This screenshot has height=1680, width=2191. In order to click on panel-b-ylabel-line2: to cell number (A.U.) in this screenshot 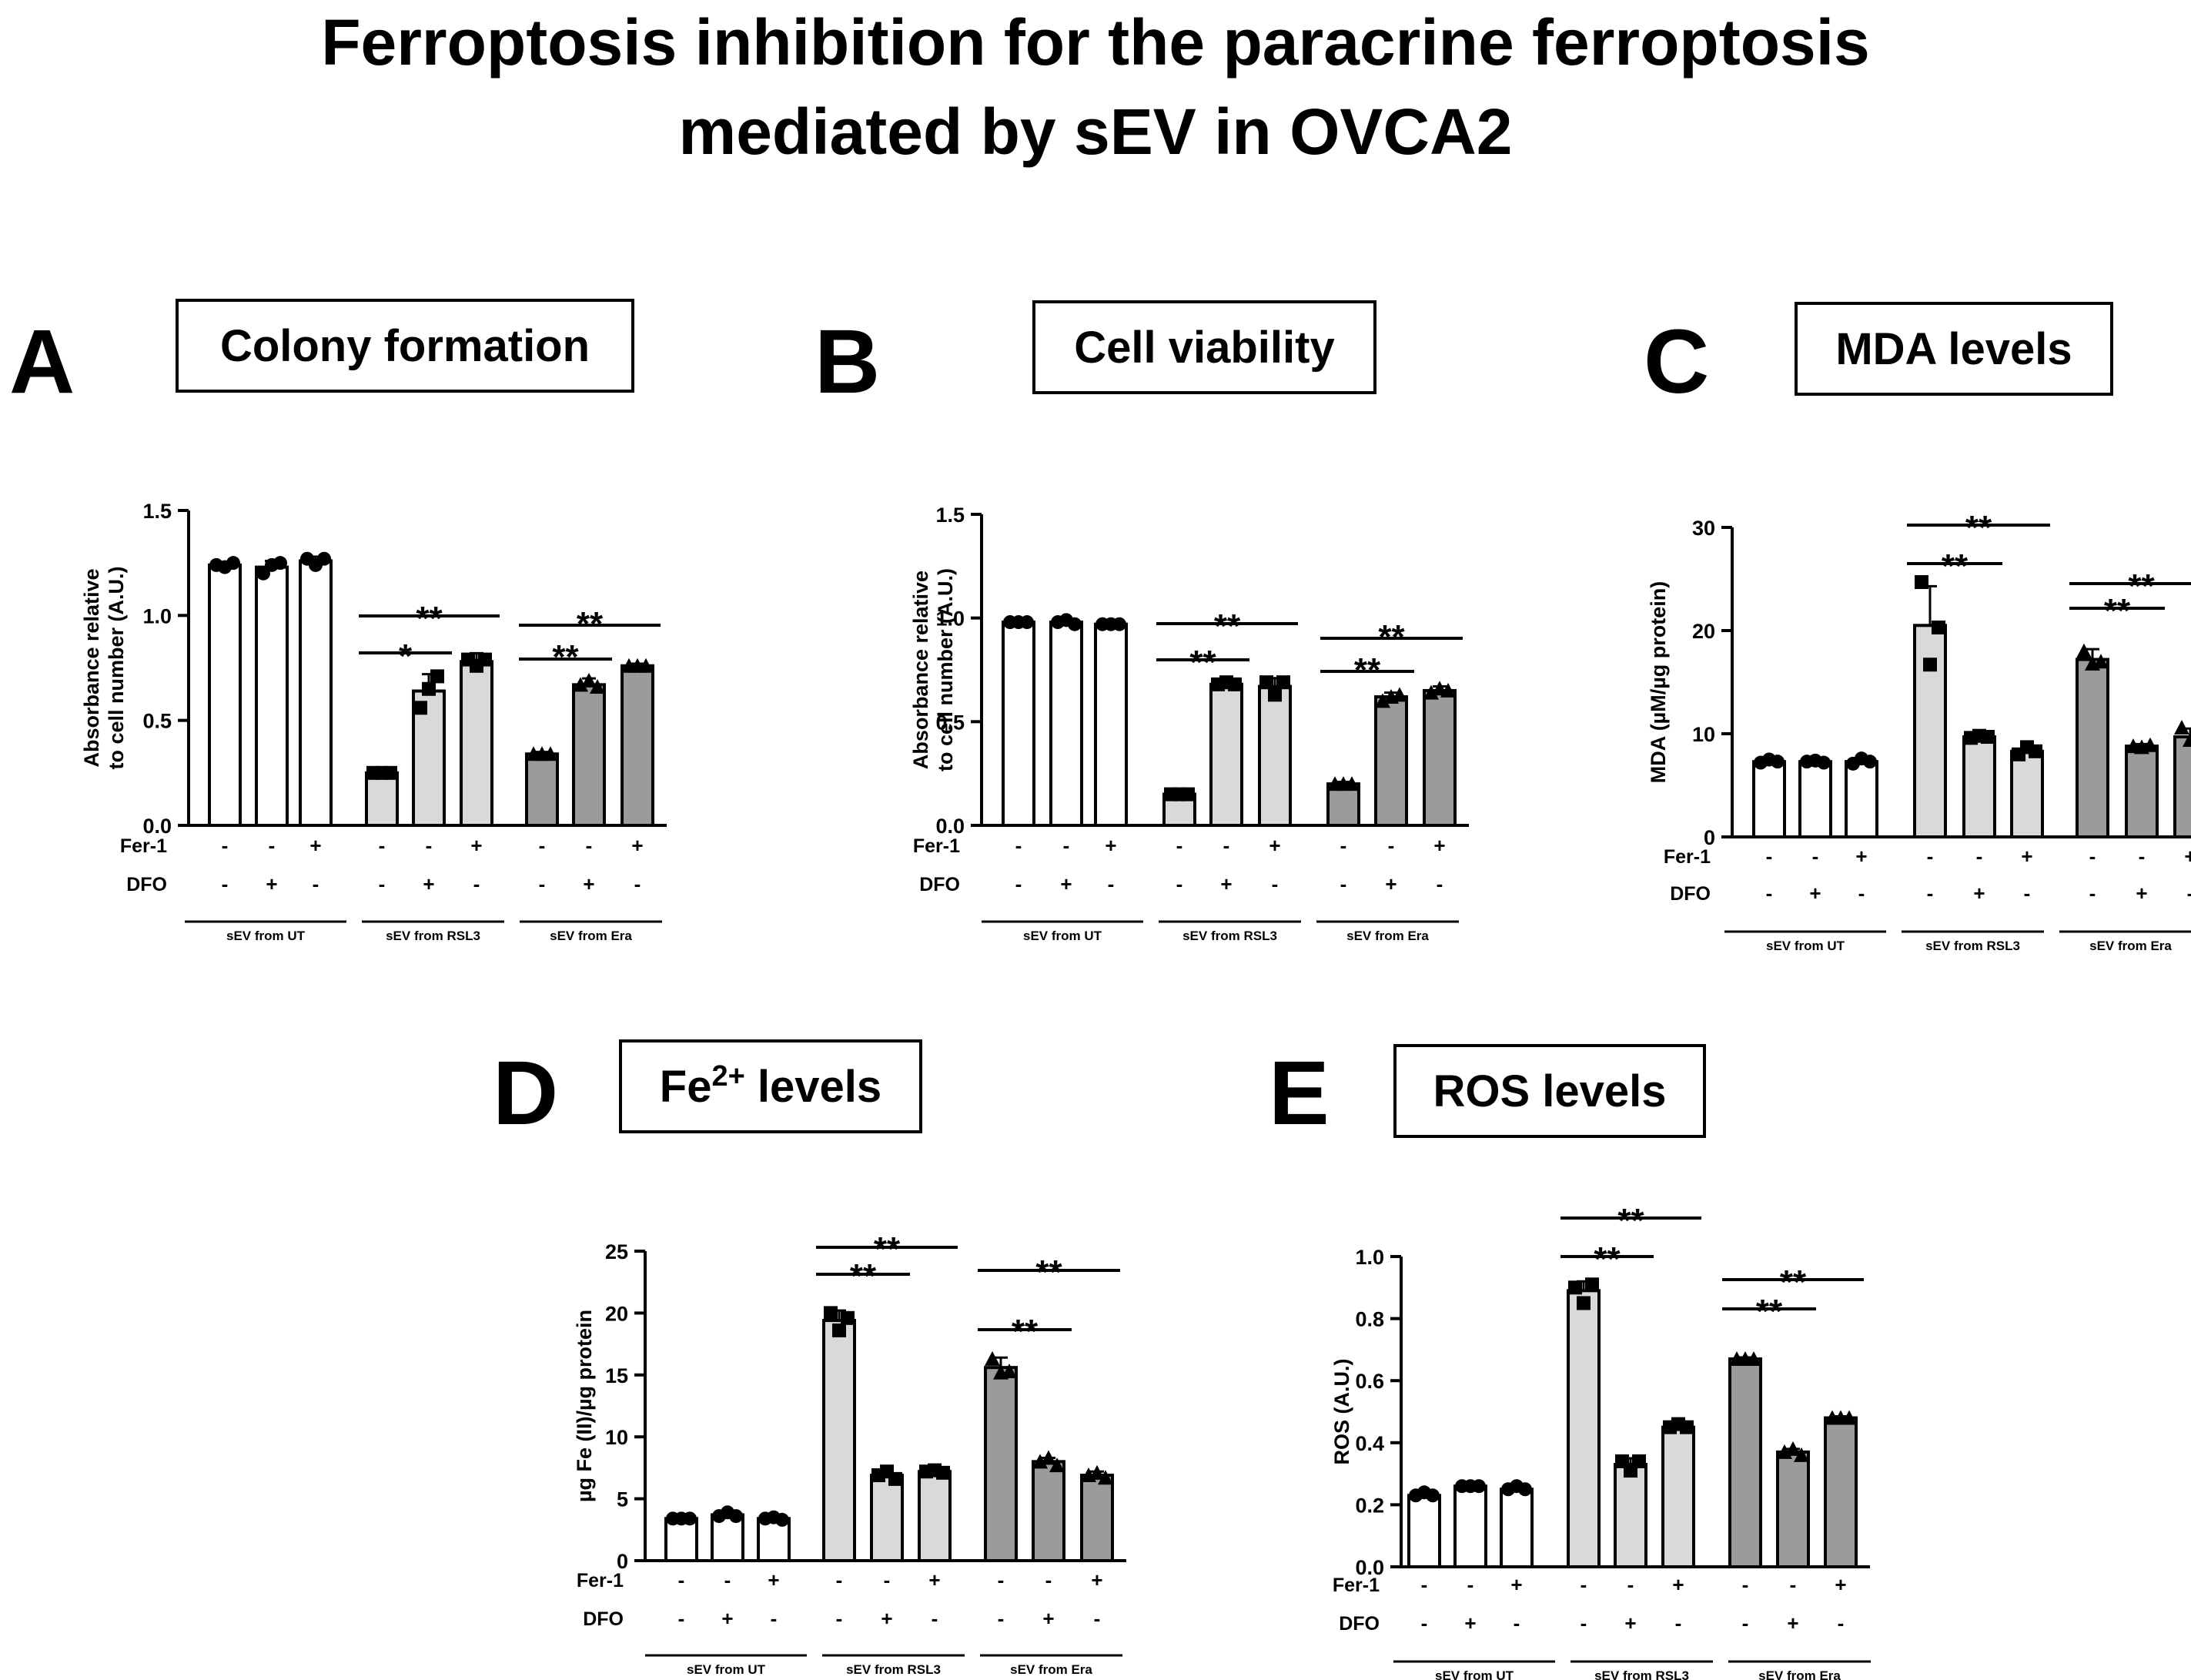, I will do `click(945, 669)`.